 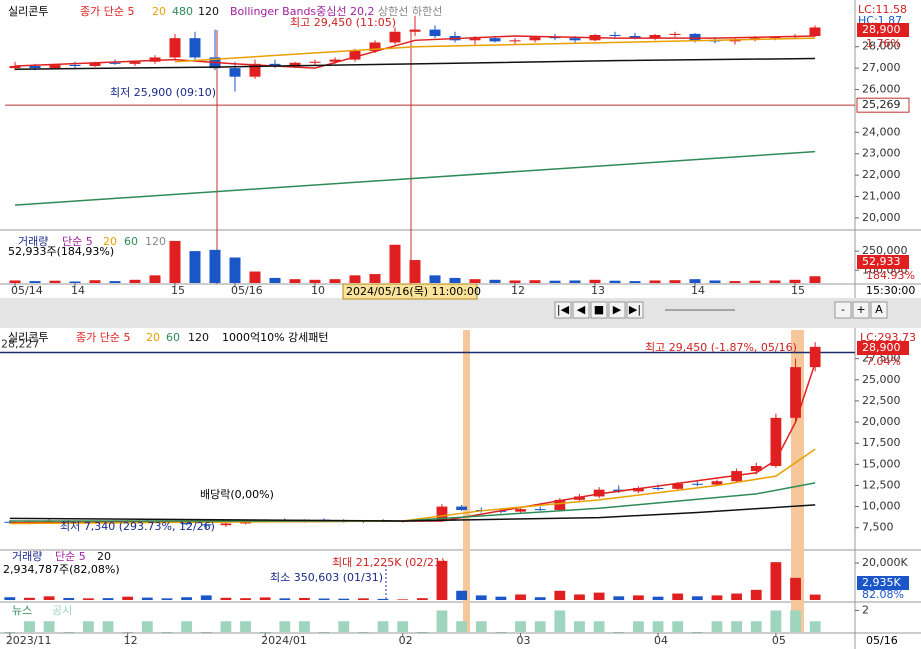 I want to click on x-tick-label: 13, so click(x=598, y=290).